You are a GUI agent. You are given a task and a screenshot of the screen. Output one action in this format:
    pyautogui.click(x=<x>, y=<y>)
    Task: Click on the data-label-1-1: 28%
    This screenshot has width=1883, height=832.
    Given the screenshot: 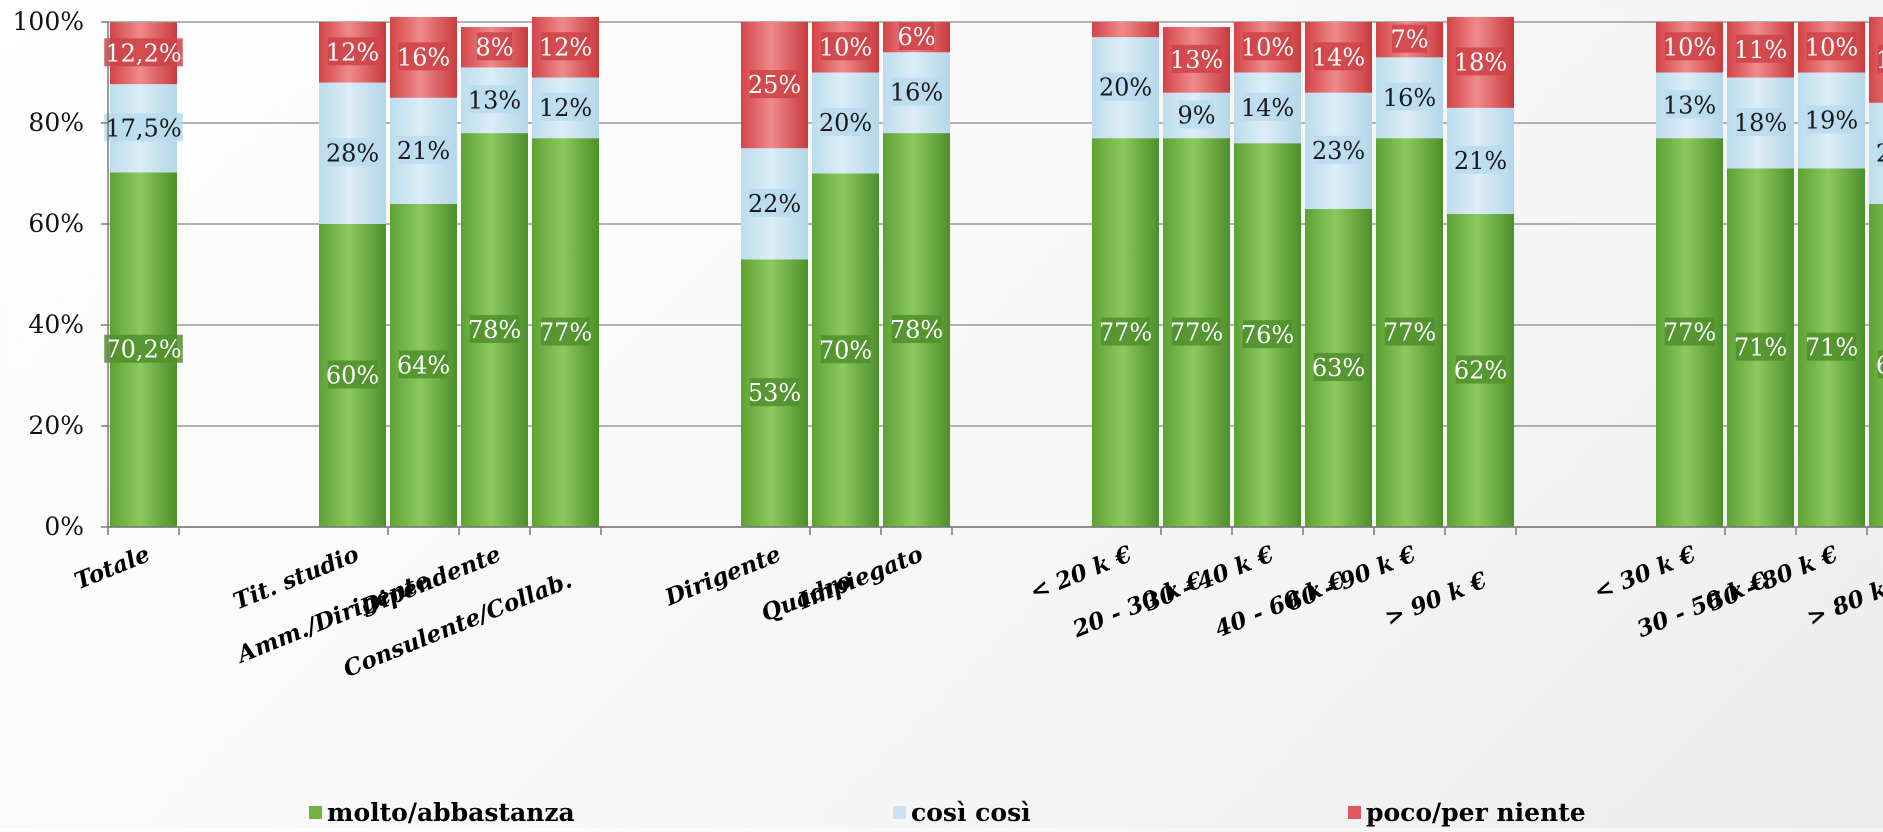 What is the action you would take?
    pyautogui.click(x=352, y=153)
    